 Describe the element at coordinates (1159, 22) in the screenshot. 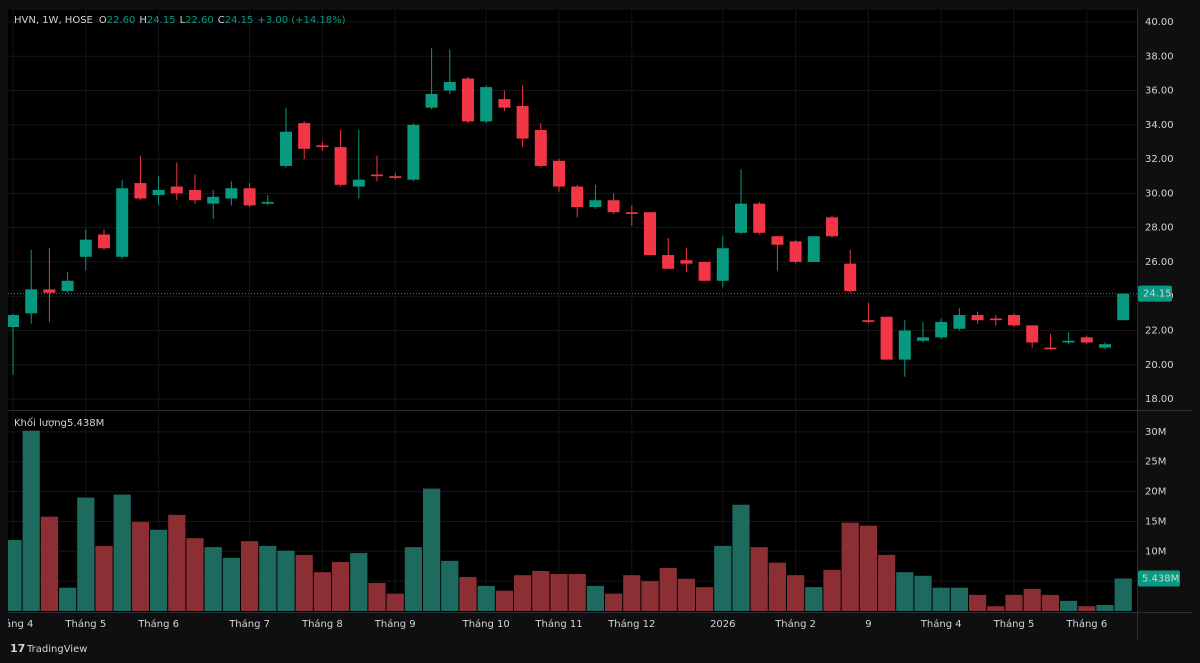

I see `y-tick-label: 40.00` at that location.